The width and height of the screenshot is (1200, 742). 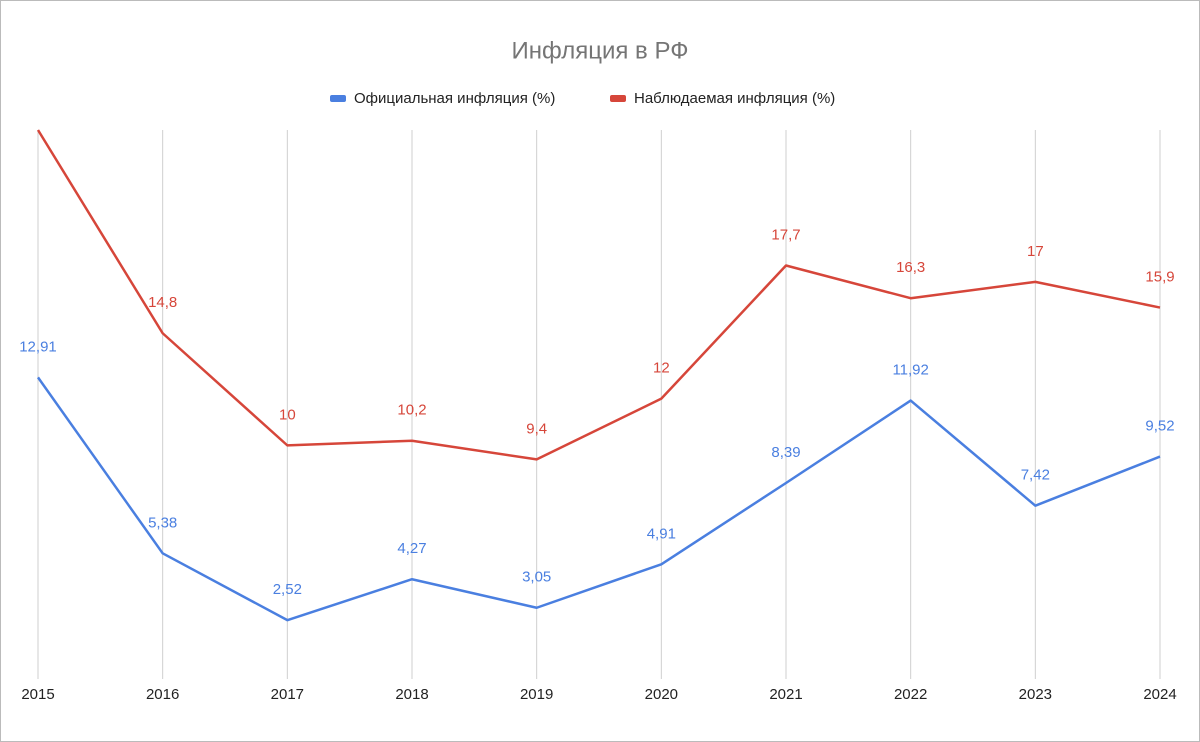 I want to click on data-label: 16,3, so click(x=910, y=267).